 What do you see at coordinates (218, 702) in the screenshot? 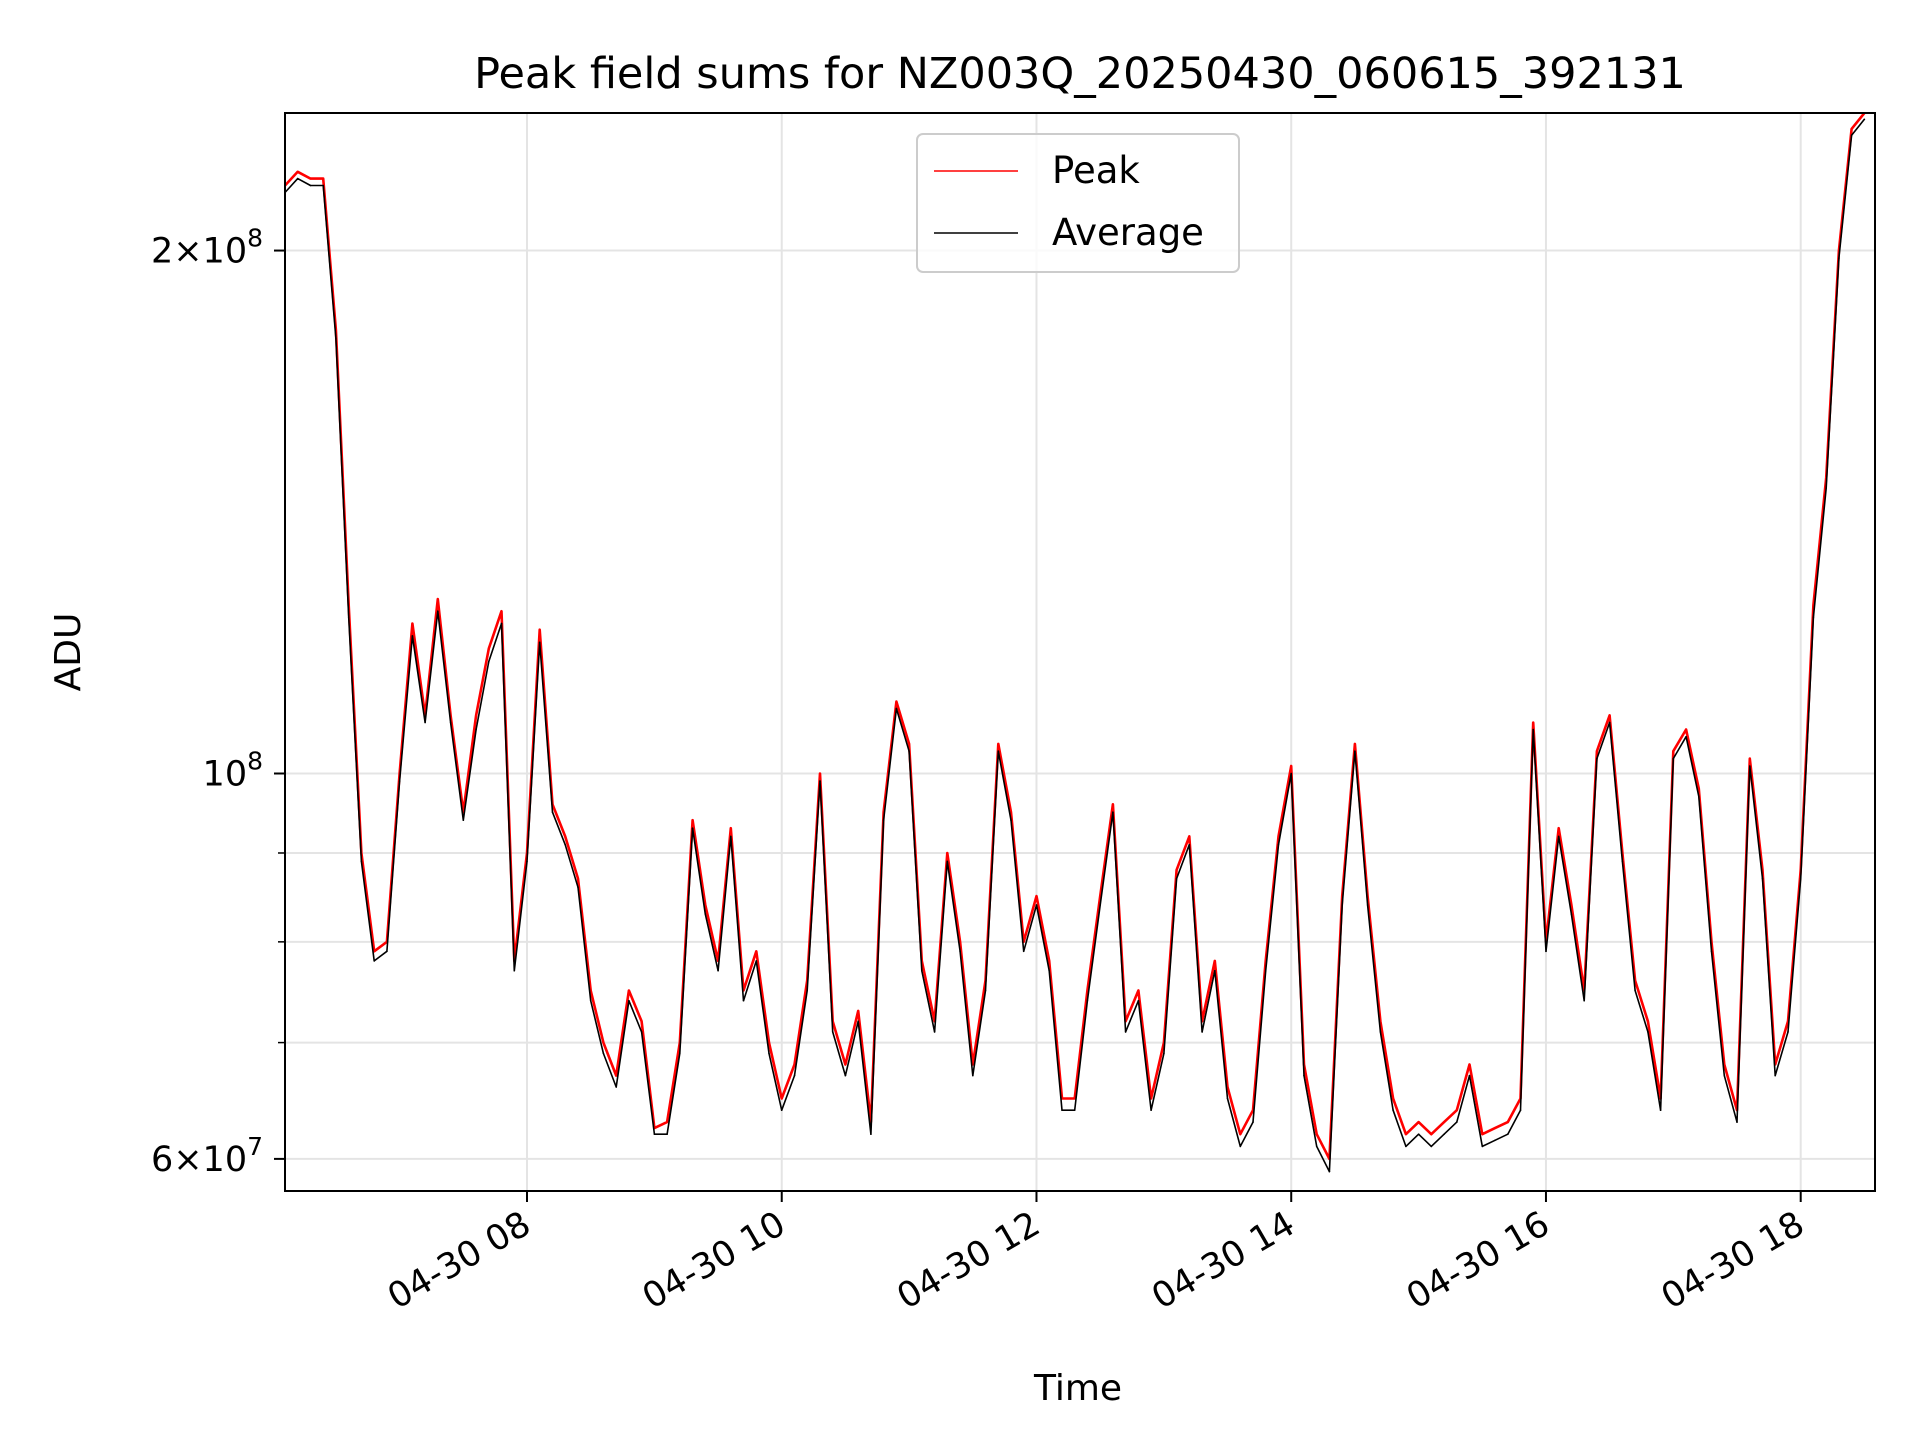
I see `y-axis-ticks: 2×108 108 6×107` at bounding box center [218, 702].